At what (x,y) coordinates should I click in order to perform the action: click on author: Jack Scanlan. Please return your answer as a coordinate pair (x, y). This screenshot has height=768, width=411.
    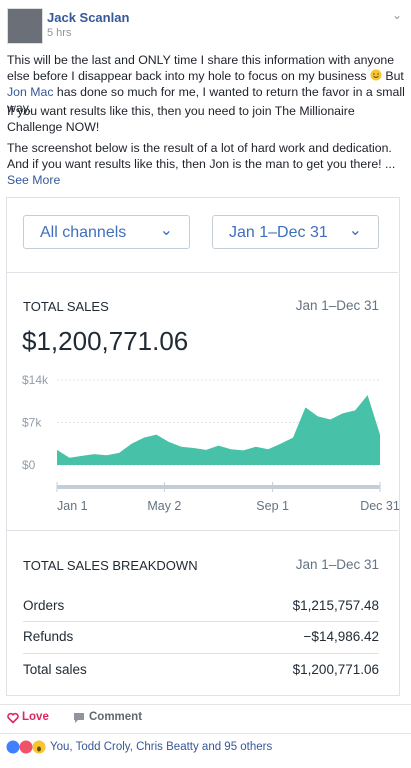
    Looking at the image, I should click on (88, 17).